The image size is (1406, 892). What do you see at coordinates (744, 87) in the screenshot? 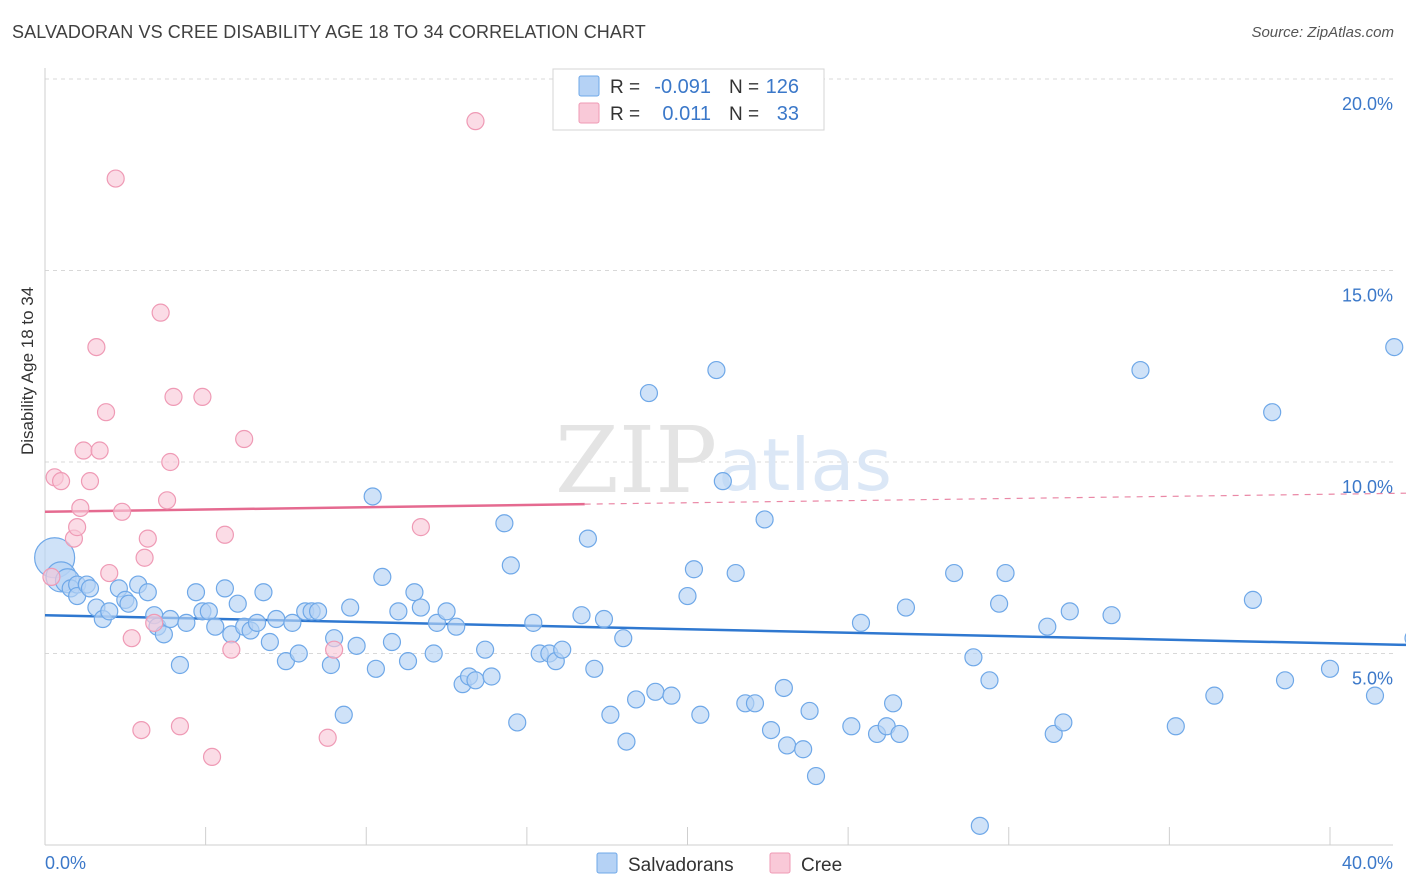
I see `stats-n-label-1: N =` at bounding box center [744, 87].